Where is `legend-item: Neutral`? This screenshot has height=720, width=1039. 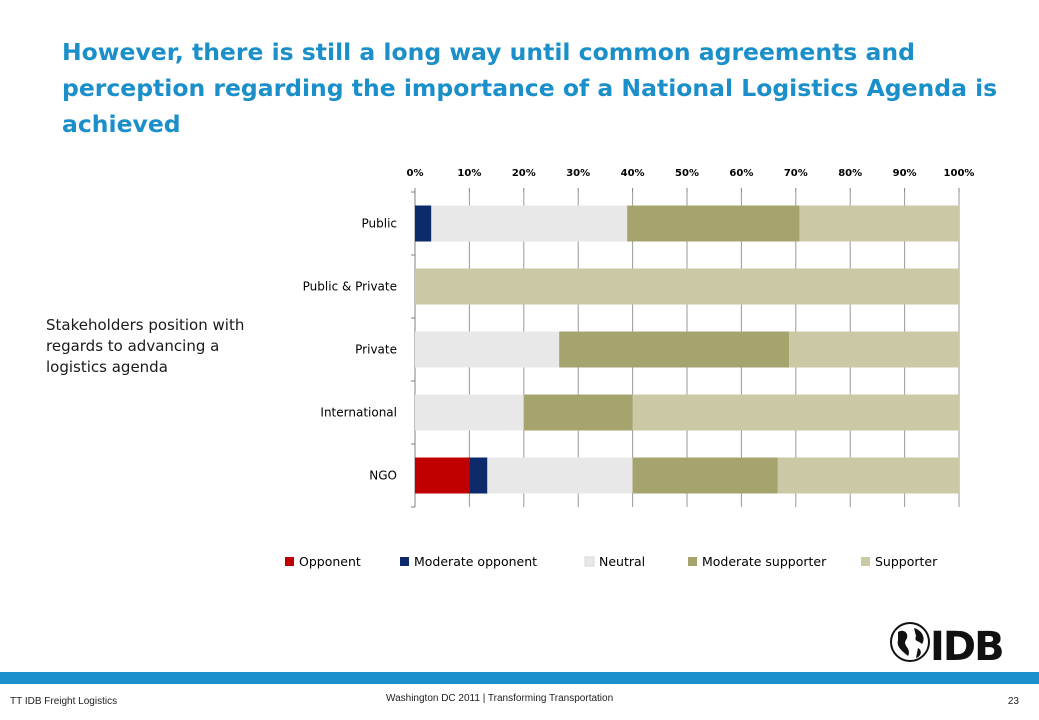 legend-item: Neutral is located at coordinates (614, 561).